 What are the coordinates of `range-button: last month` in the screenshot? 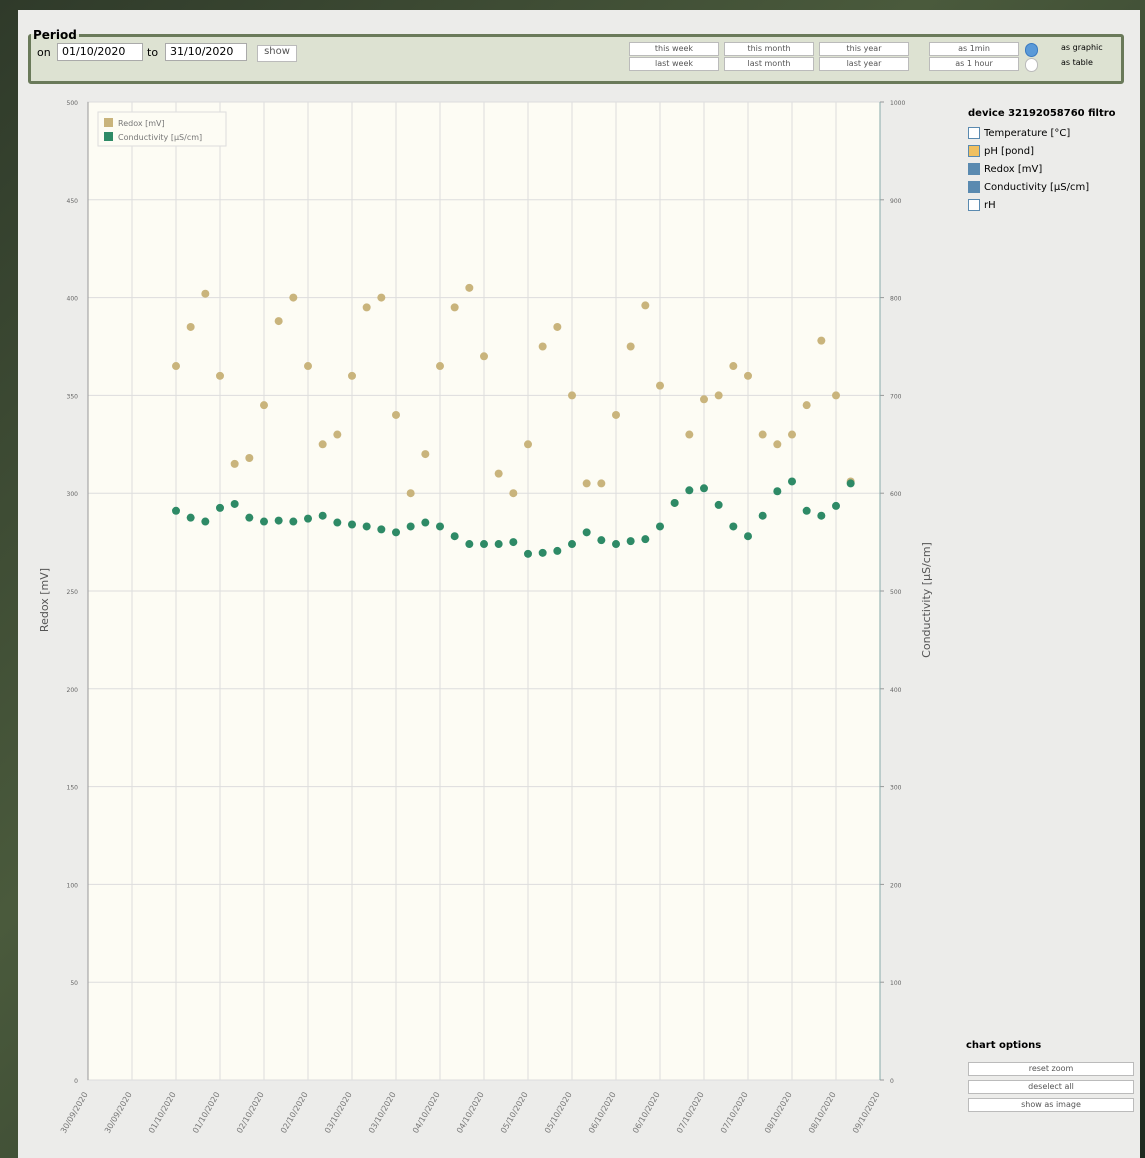 It's located at (769, 64).